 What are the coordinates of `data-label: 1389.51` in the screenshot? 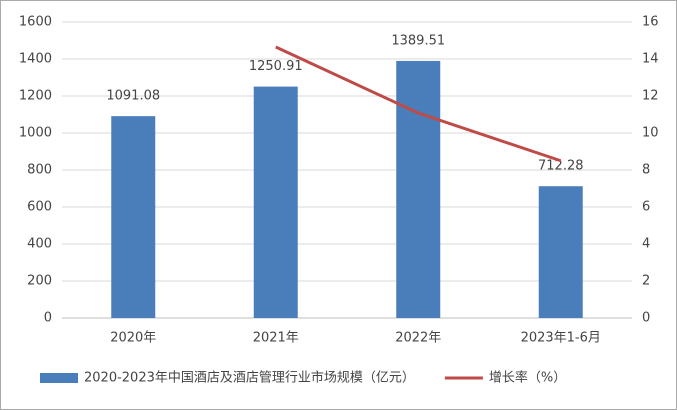 It's located at (418, 40).